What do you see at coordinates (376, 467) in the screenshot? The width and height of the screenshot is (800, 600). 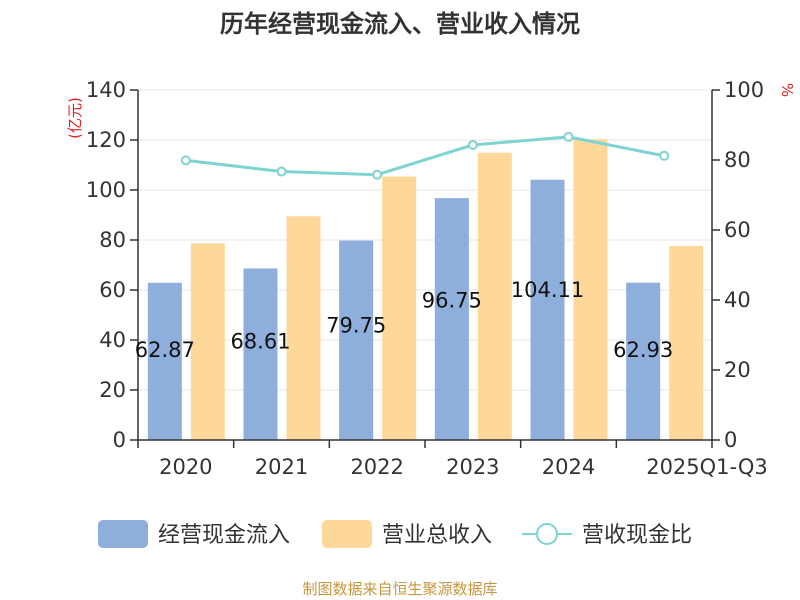 I see `x-tick-label-2022: 2022` at bounding box center [376, 467].